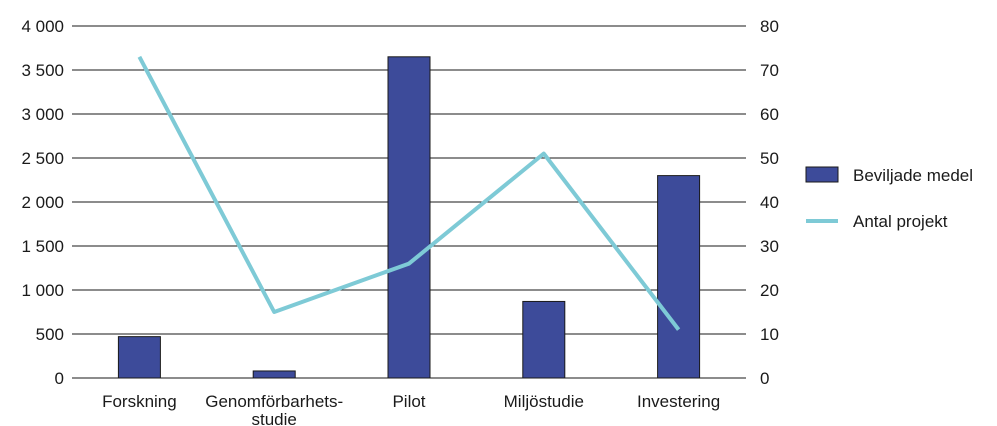 The width and height of the screenshot is (997, 426). I want to click on legend-swatch-bar, so click(822, 174).